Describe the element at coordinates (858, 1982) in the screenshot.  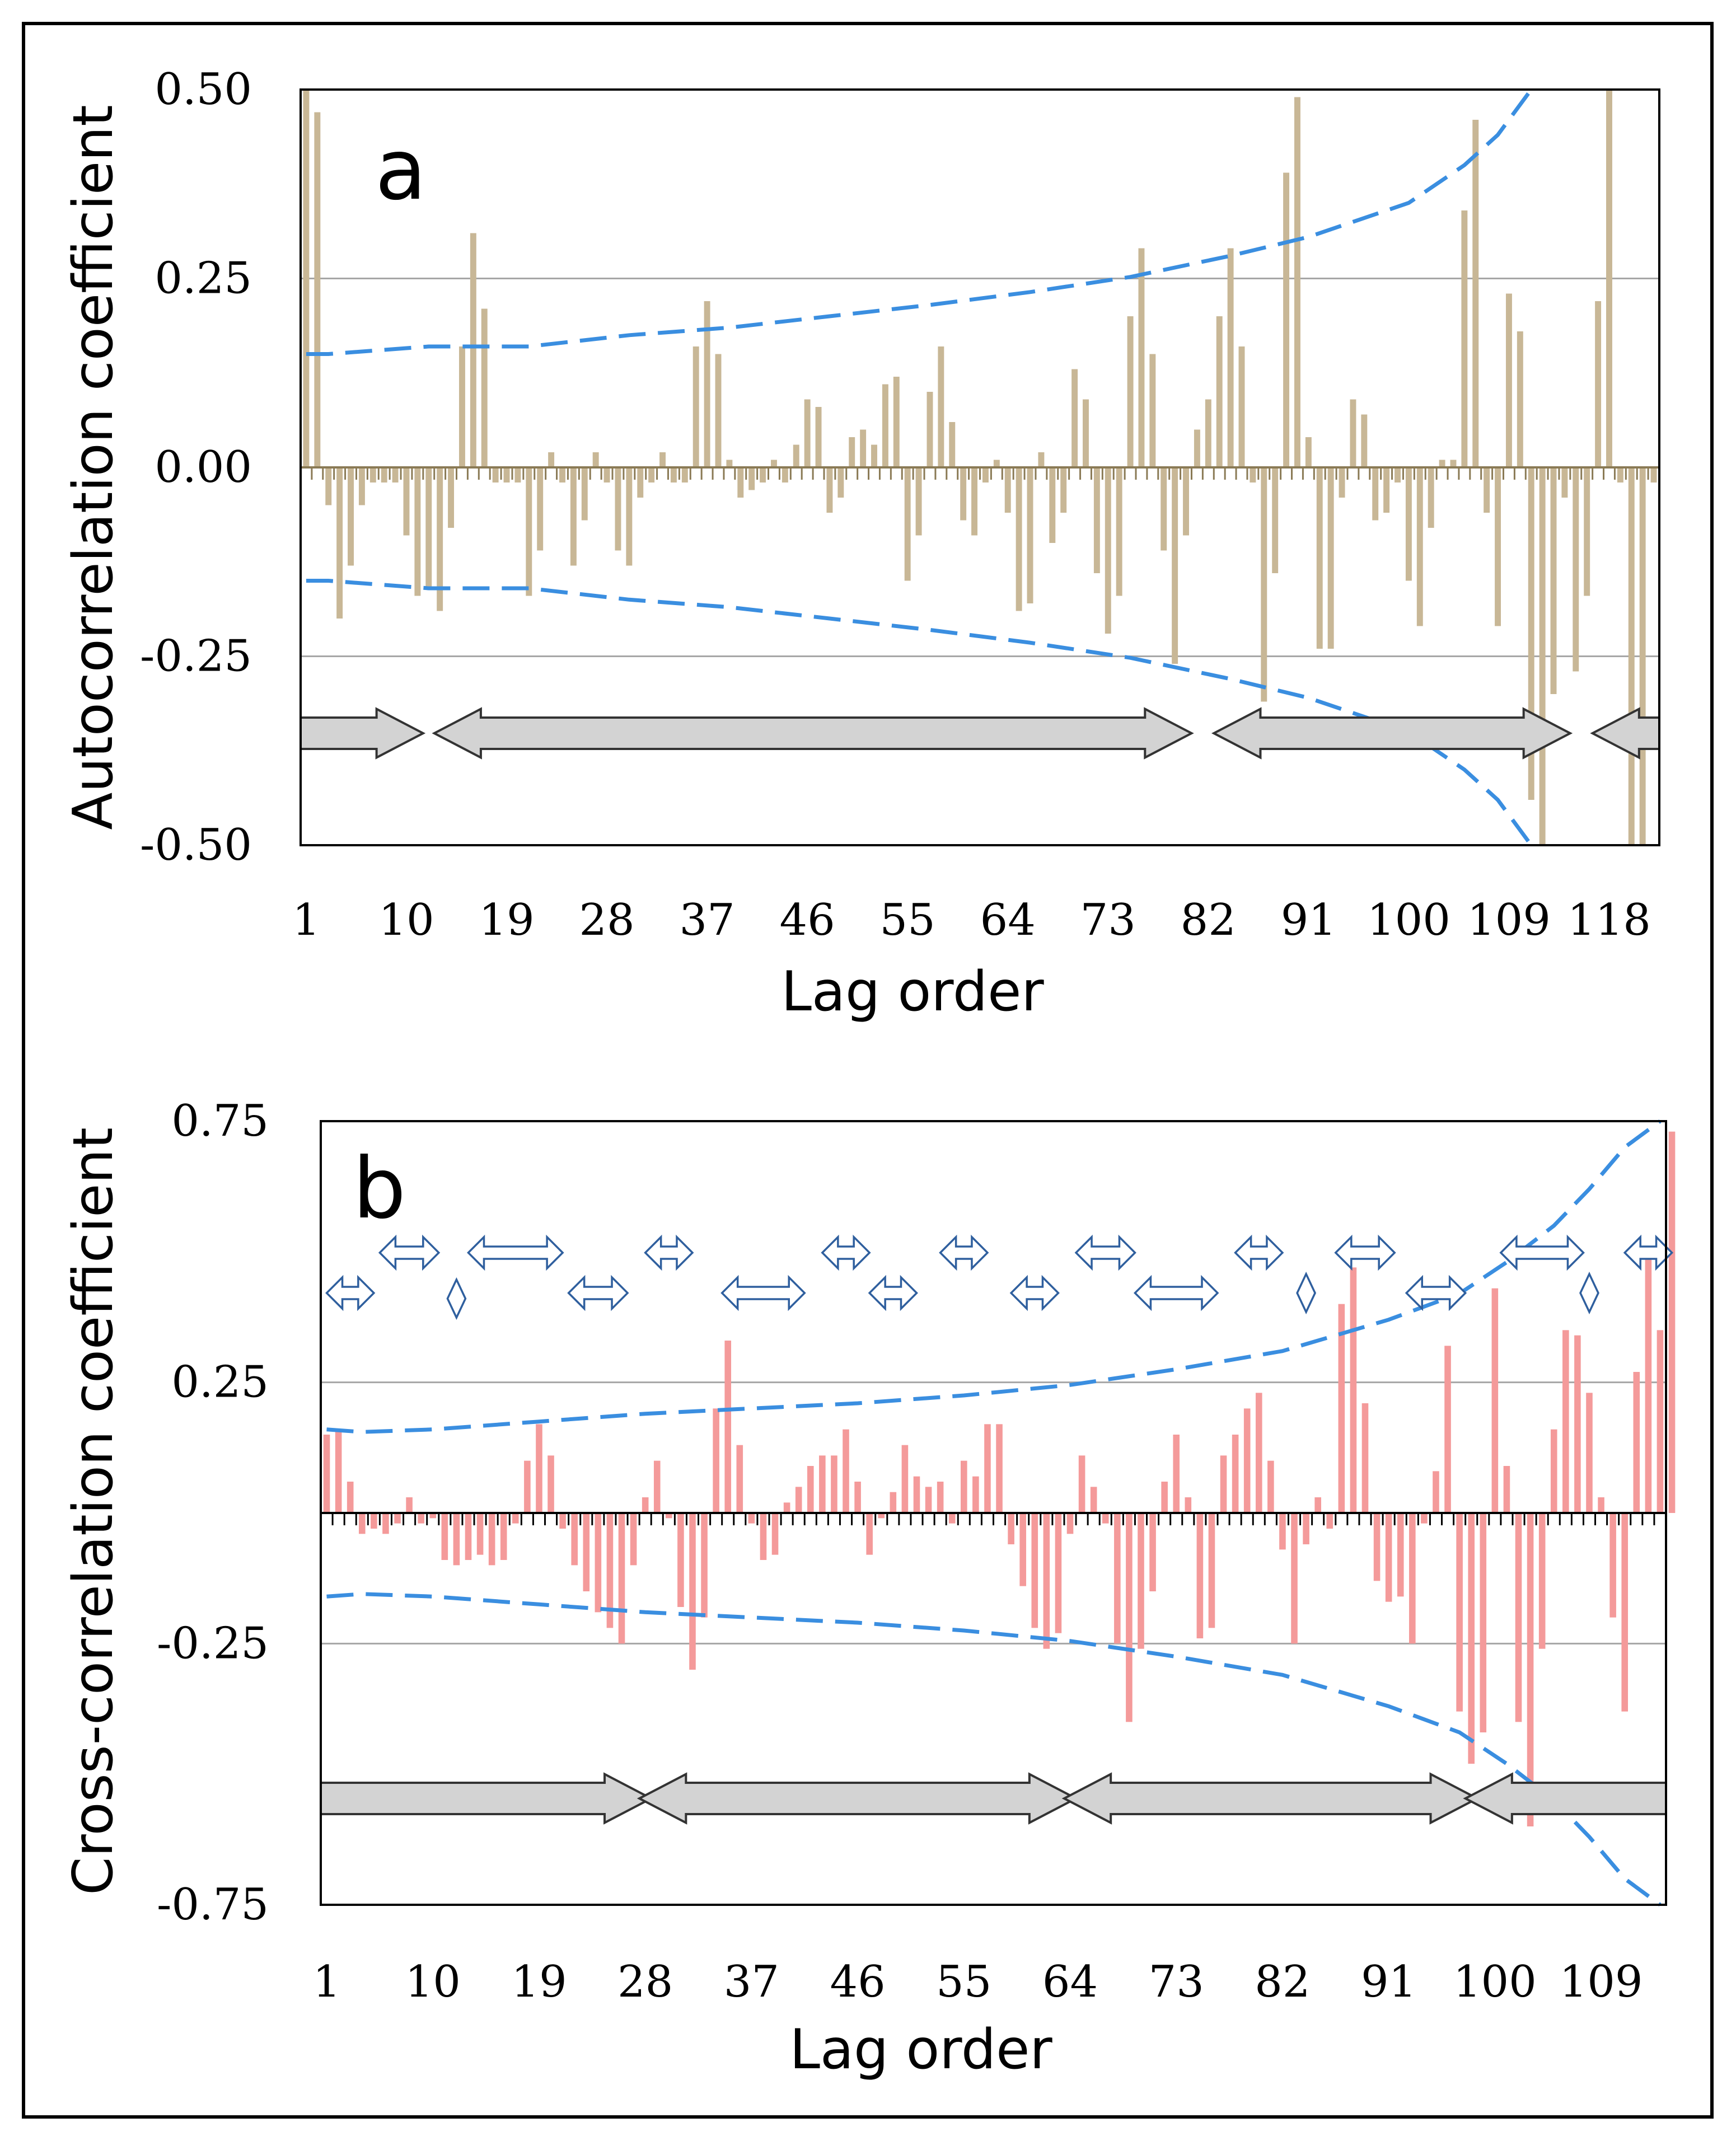
I see `b-xtick-label: 46` at that location.